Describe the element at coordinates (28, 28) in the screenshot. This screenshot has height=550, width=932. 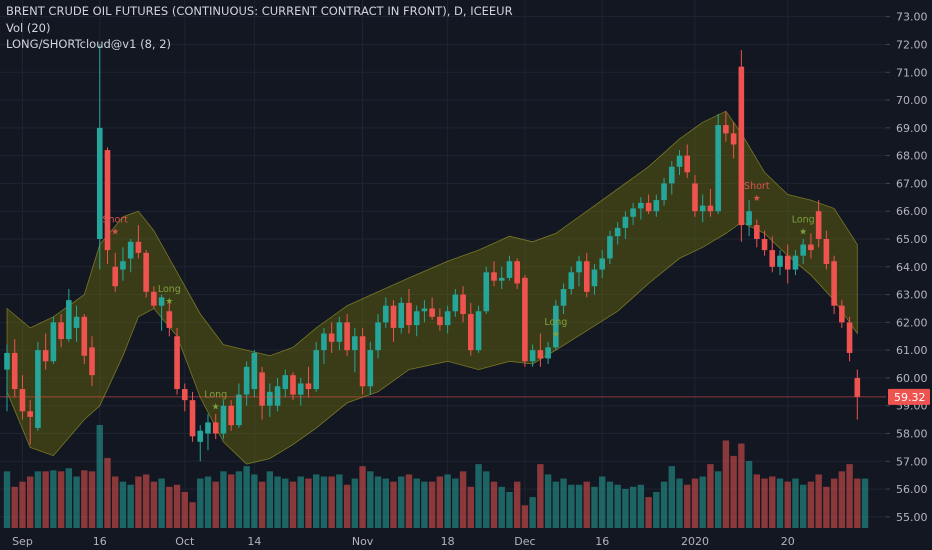
I see `volume-indicator-label: Vol (20)` at that location.